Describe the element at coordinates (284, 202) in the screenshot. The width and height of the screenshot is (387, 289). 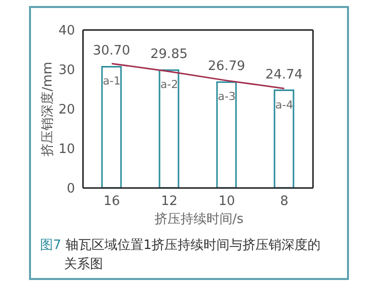
I see `x-tick-label: 8` at that location.